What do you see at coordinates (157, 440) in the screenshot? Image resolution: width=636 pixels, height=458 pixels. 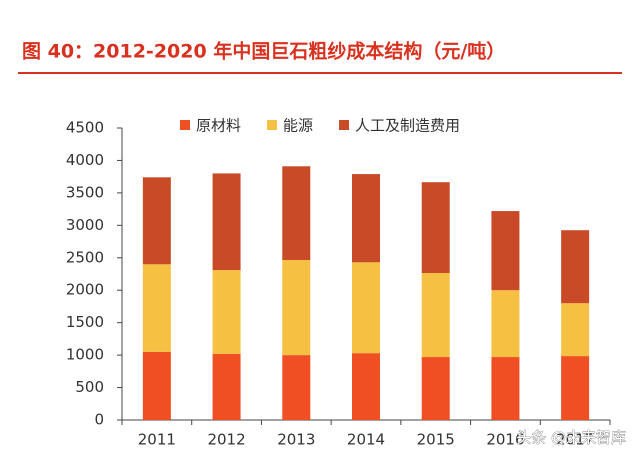 I see `x-tick-label: 2011` at bounding box center [157, 440].